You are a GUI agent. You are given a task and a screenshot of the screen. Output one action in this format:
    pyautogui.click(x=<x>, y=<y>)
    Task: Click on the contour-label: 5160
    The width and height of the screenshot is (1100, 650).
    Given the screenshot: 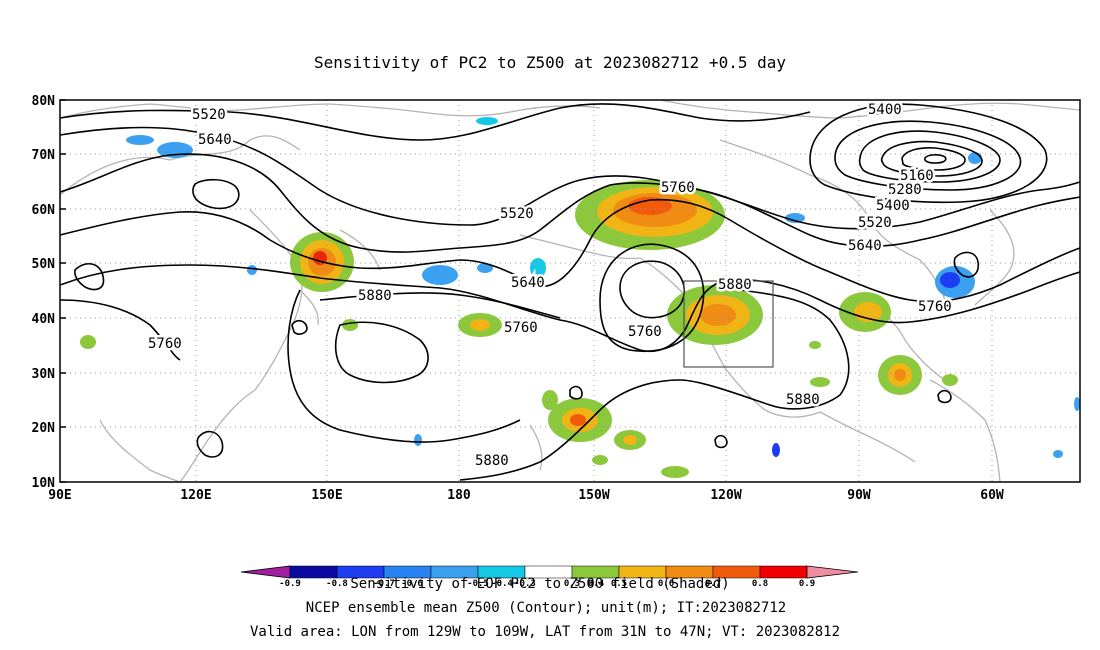 What is the action you would take?
    pyautogui.click(x=917, y=176)
    